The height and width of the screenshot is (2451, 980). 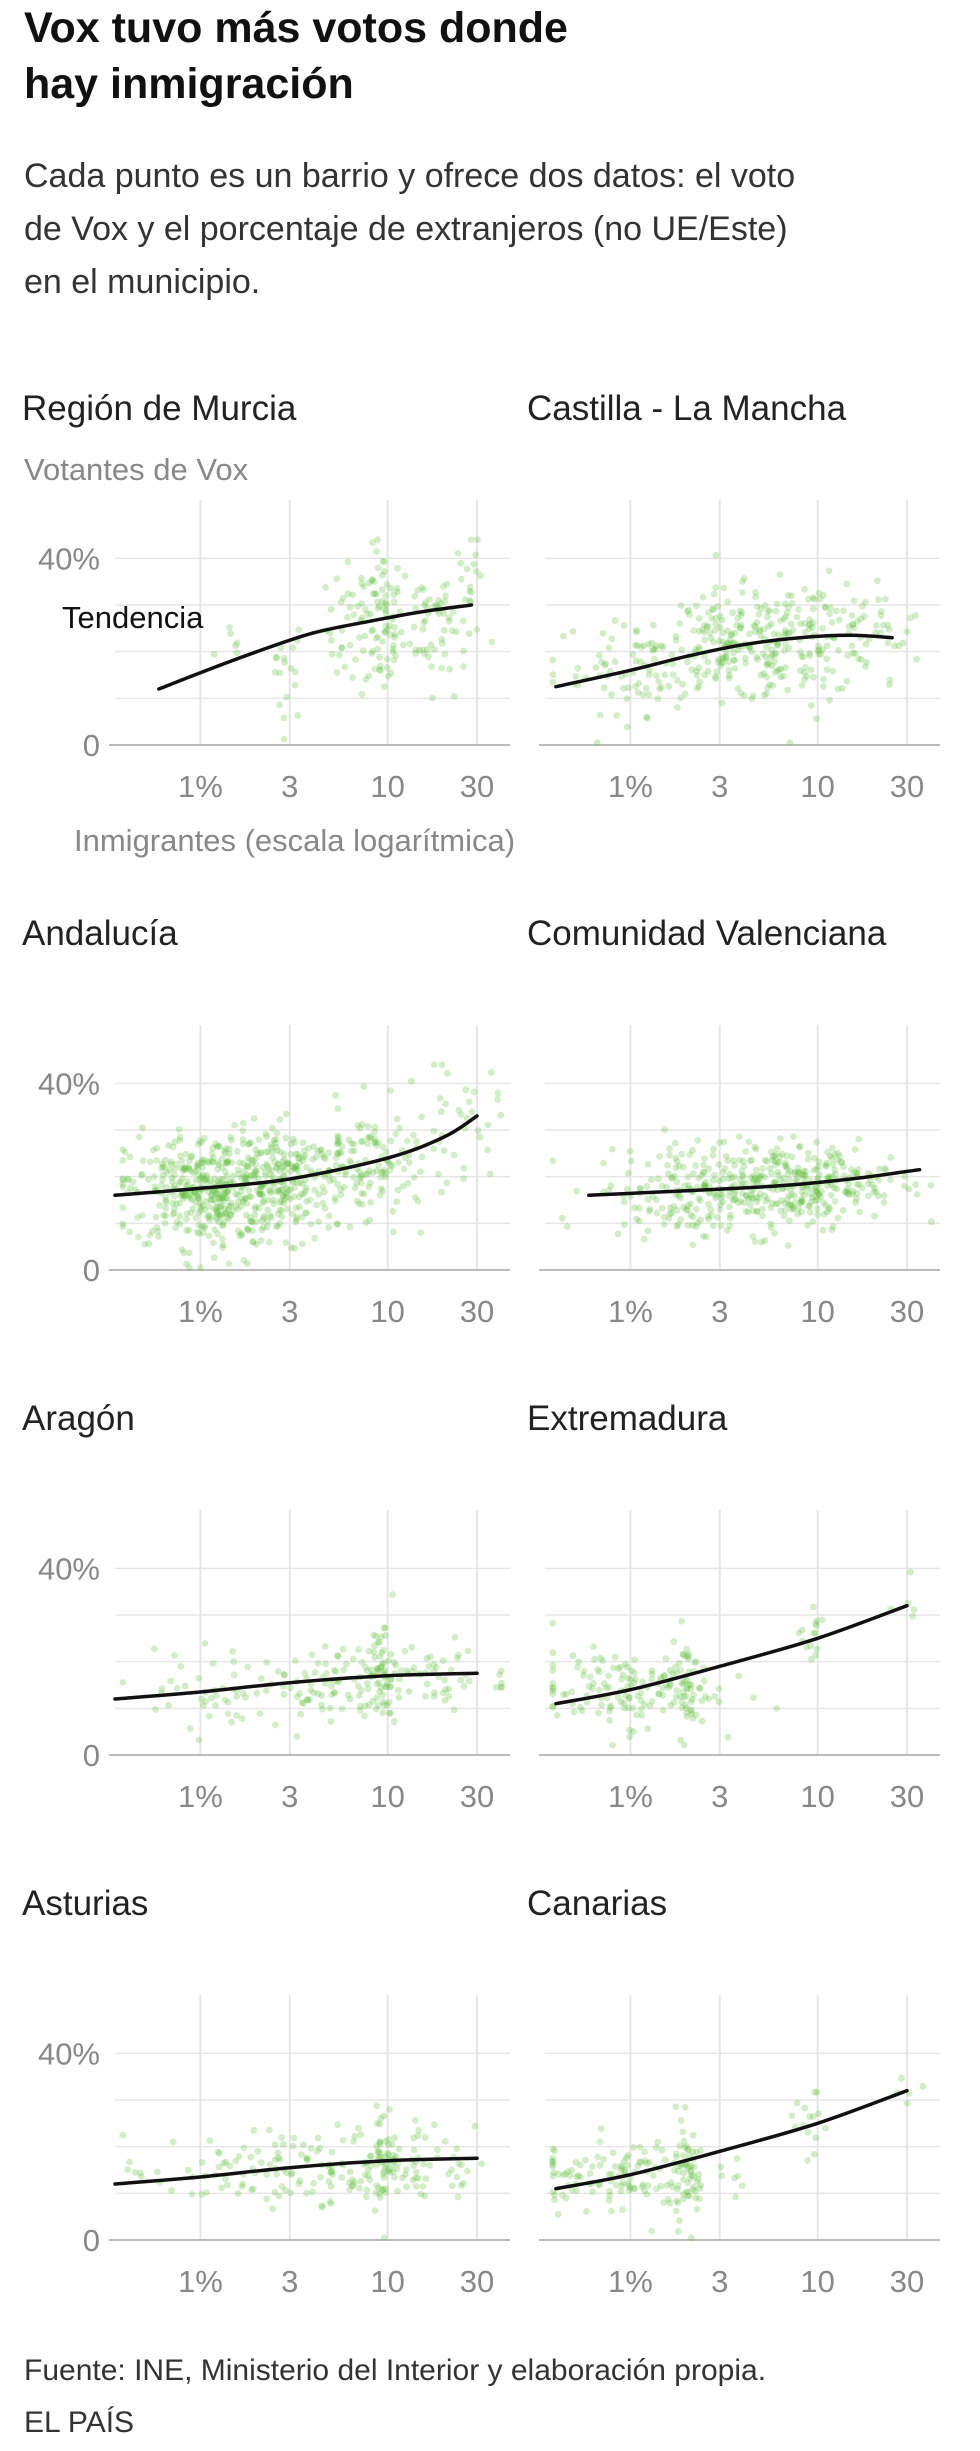 What do you see at coordinates (477, 1311) in the screenshot?
I see `x-tick-label: 30` at bounding box center [477, 1311].